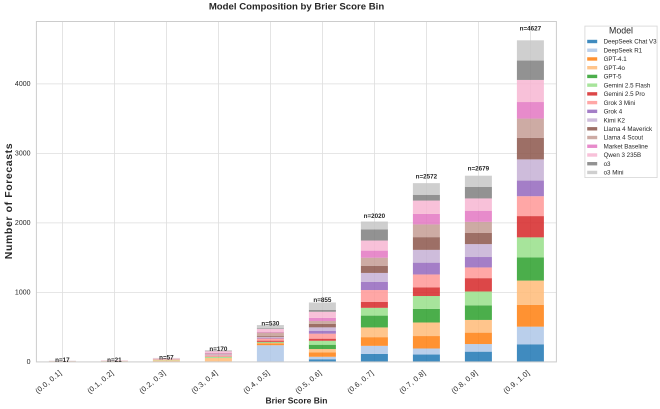 Image resolution: width=660 pixels, height=409 pixels. I want to click on svg-text: o3, so click(607, 164).